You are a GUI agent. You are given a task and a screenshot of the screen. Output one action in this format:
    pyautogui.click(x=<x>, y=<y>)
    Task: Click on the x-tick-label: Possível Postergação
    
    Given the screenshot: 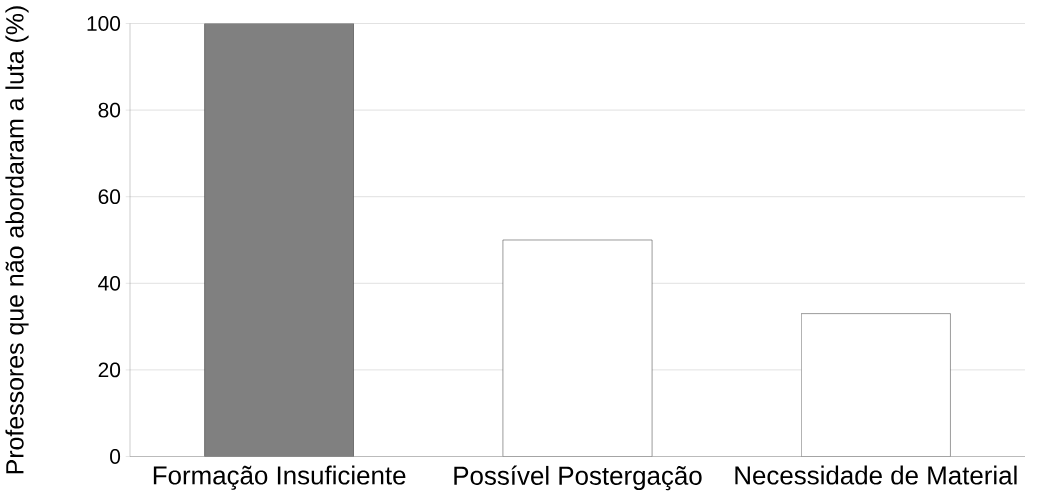 What is the action you would take?
    pyautogui.click(x=578, y=478)
    